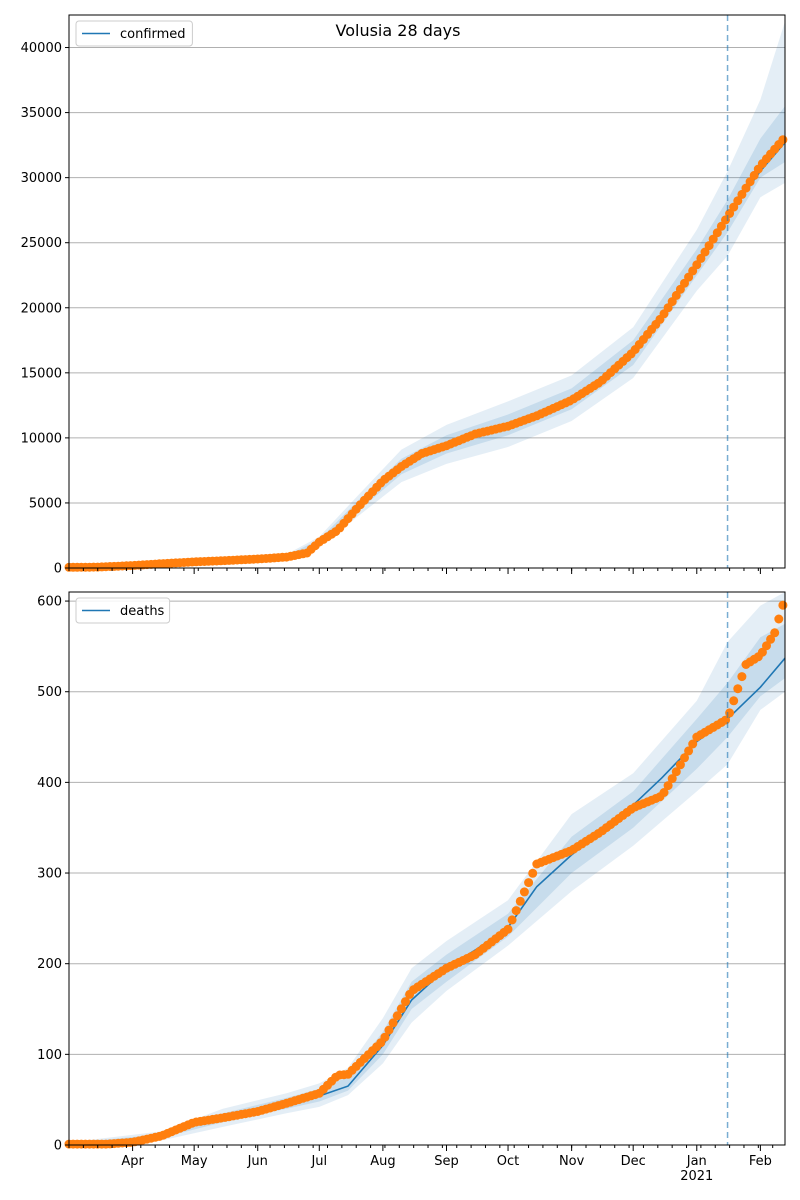 The width and height of the screenshot is (800, 1200). I want to click on x-tick-label: Jul, so click(318, 1161).